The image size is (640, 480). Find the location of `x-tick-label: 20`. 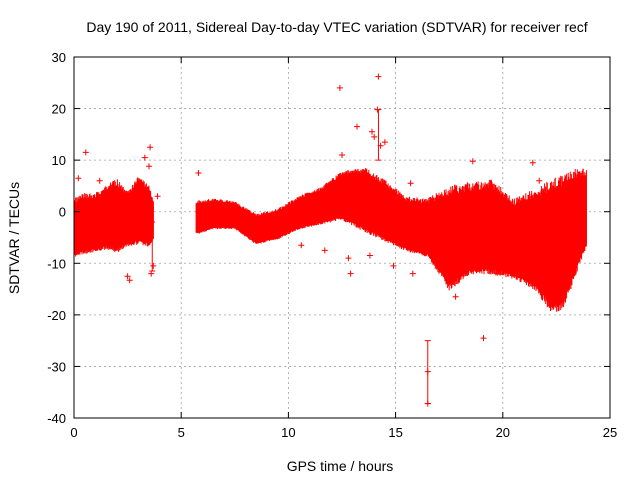

x-tick-label: 20 is located at coordinates (503, 432).